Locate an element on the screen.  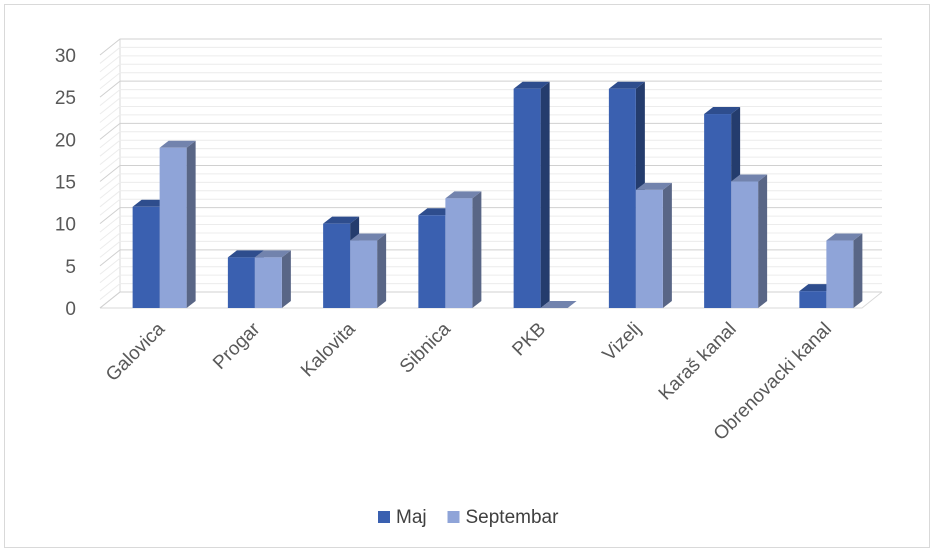
legend-item: Septembar is located at coordinates (503, 517).